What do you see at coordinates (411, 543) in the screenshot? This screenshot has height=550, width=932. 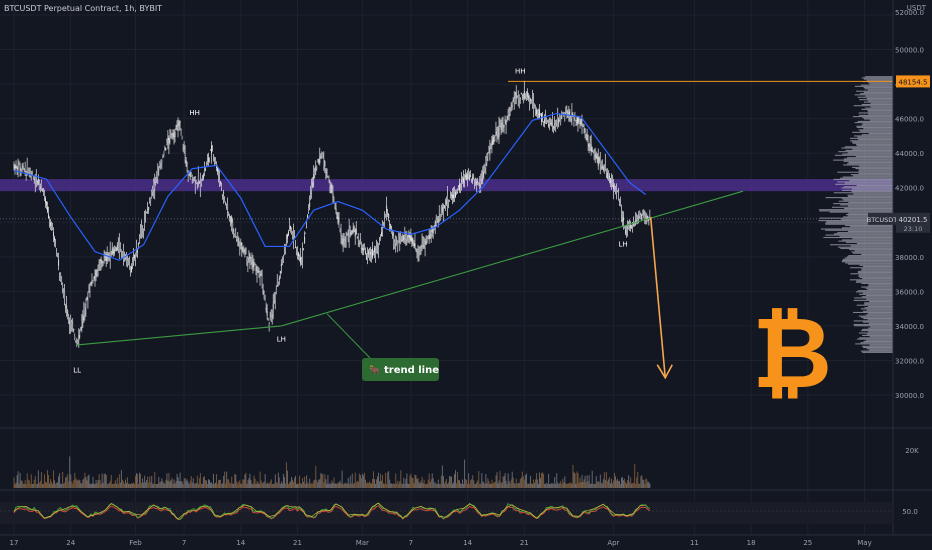 I see `time-axis-label: 7` at bounding box center [411, 543].